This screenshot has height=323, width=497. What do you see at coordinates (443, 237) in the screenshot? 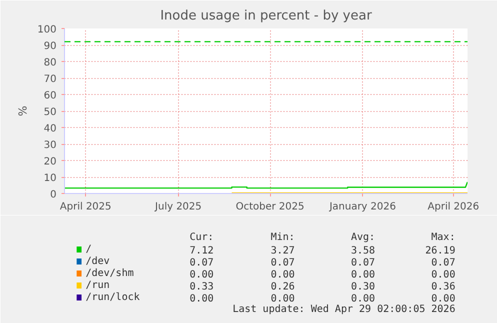
I see `text: Max:` at bounding box center [443, 237].